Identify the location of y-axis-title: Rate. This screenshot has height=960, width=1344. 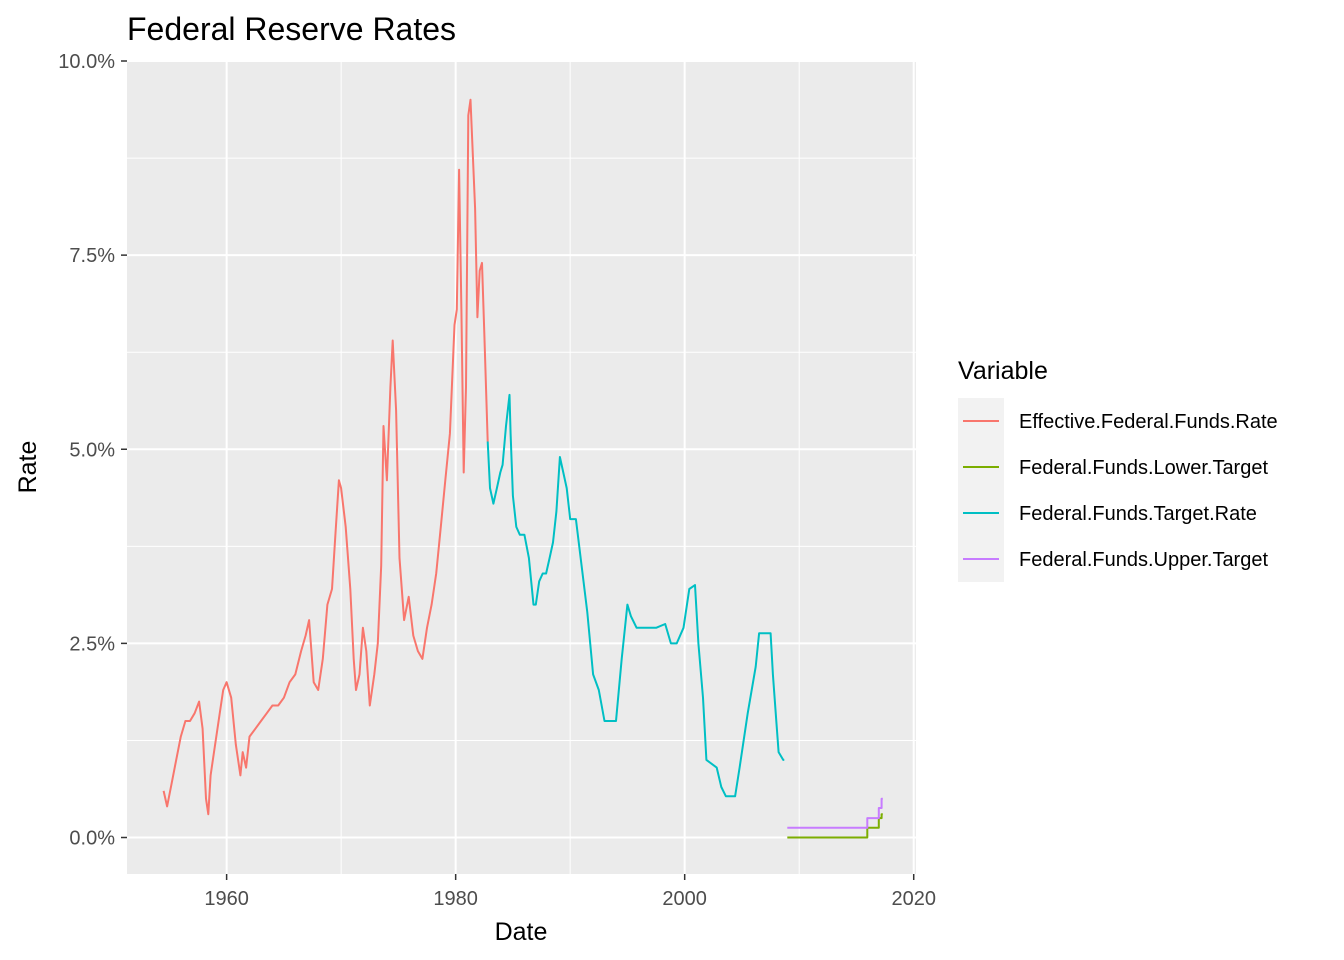
(28, 467).